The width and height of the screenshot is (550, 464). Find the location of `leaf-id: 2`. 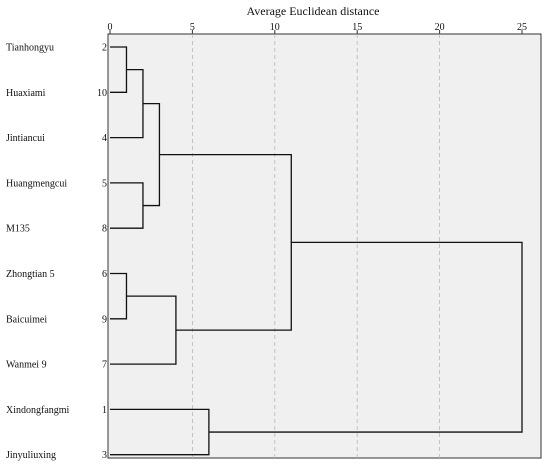

leaf-id: 2 is located at coordinates (104, 48).